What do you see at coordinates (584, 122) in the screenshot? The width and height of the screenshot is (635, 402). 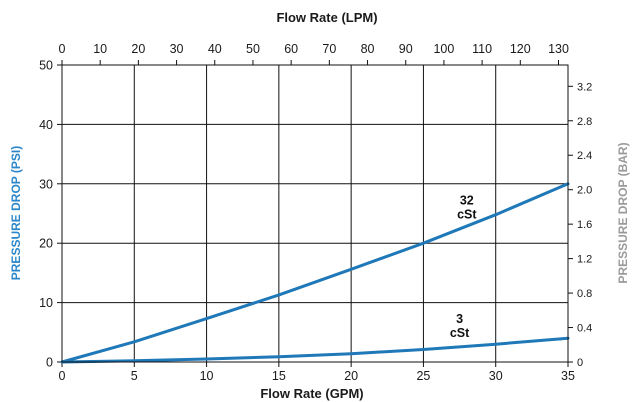 I see `y2-tick-label: 2.8` at bounding box center [584, 122].